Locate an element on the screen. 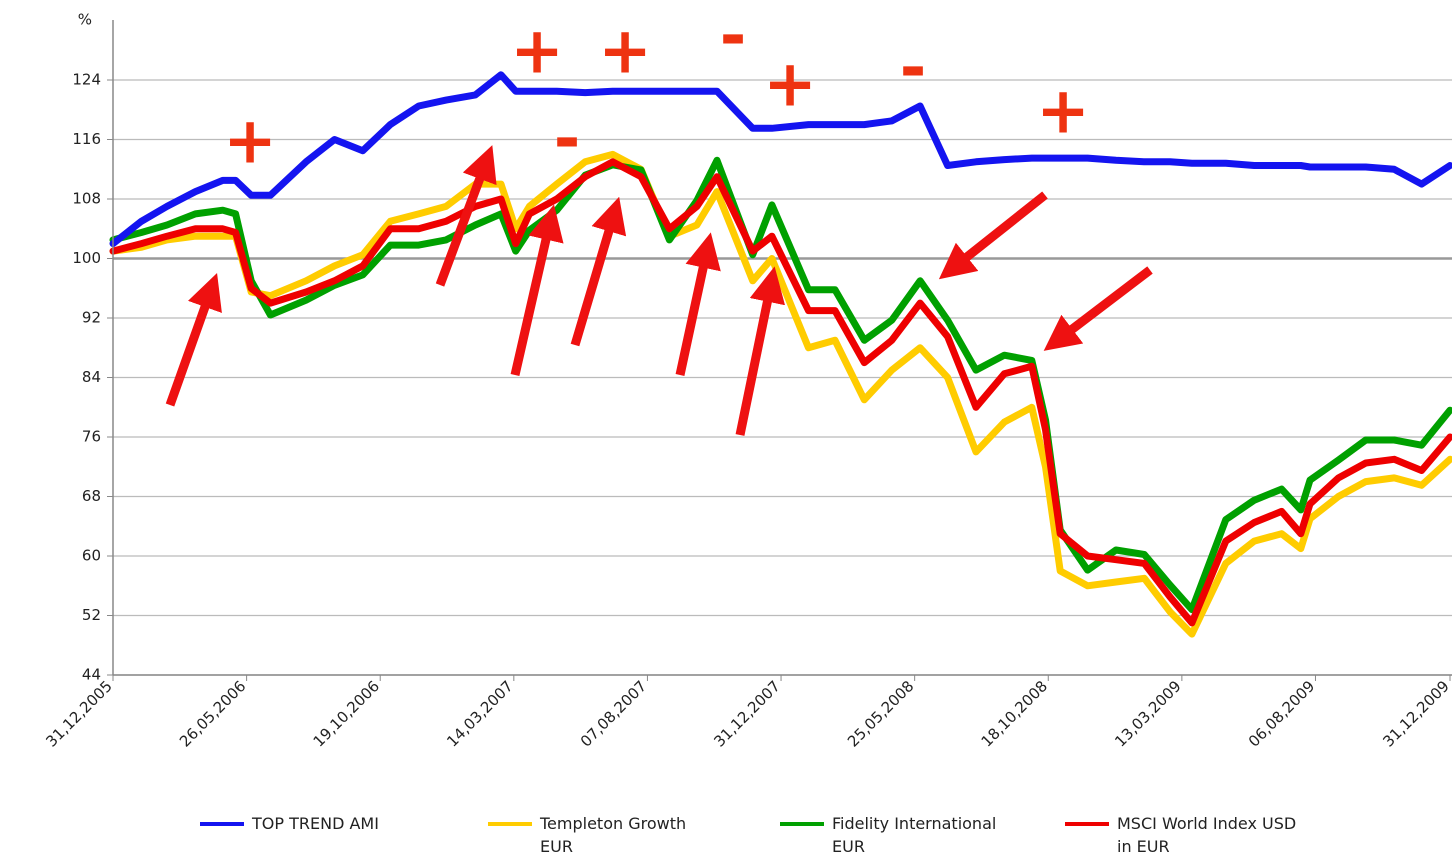  legend-item: Fidelity International EUR is located at coordinates (896, 835).